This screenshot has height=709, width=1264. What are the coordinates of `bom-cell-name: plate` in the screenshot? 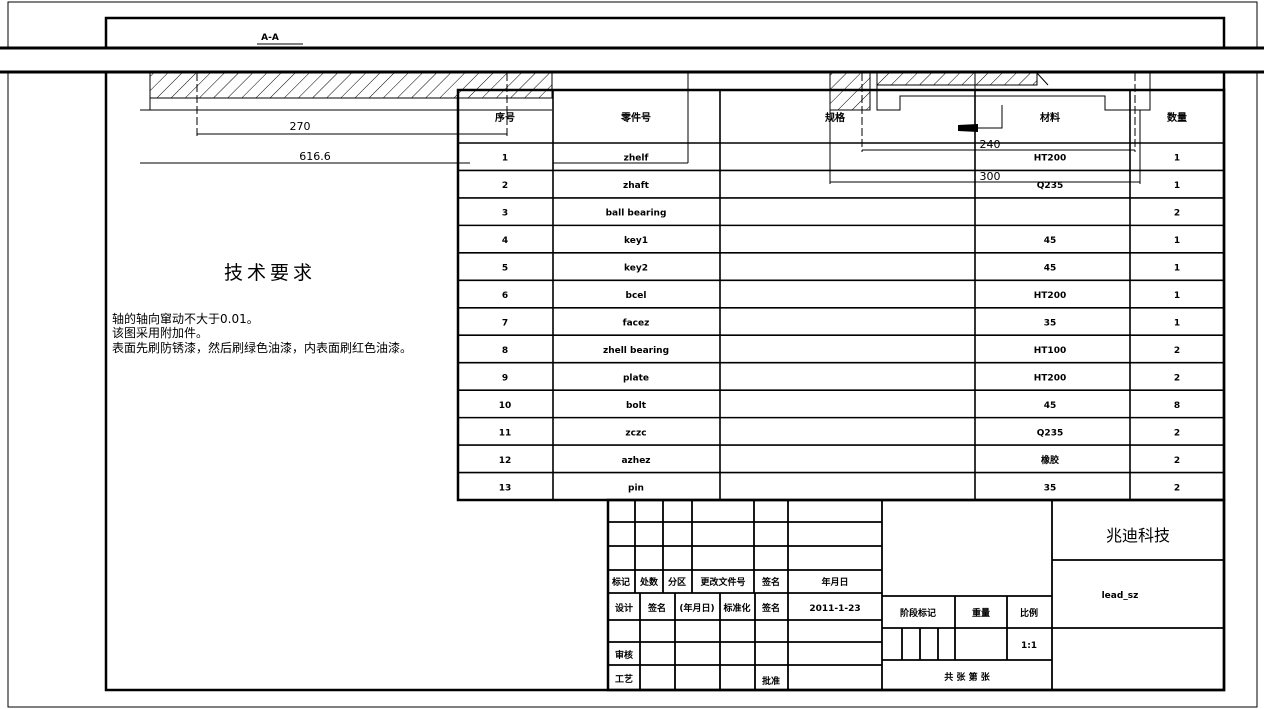 It's located at (636, 378).